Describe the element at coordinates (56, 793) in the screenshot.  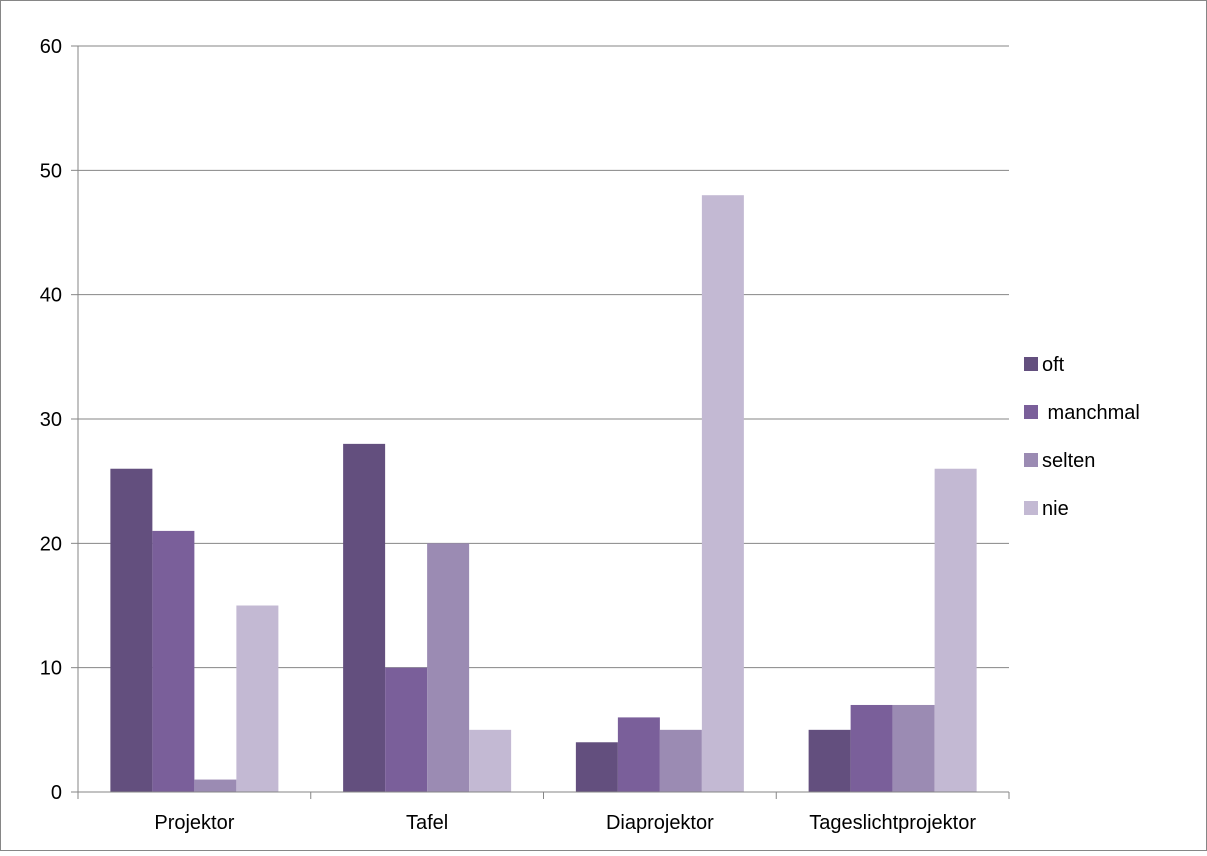
I see `y-tick-label: 0` at that location.